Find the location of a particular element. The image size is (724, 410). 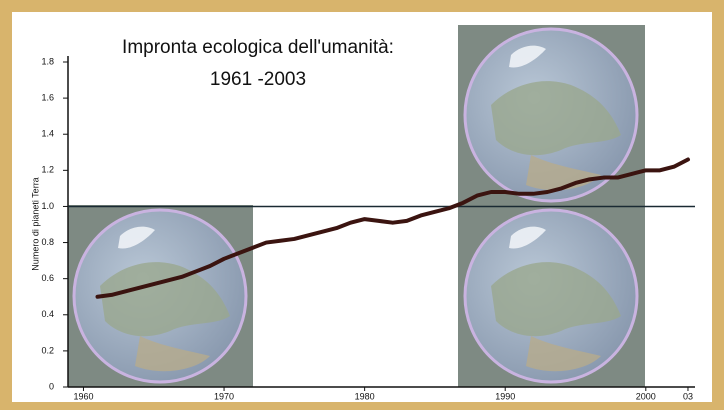

y-tick-label: 0.8 is located at coordinates (47, 242).